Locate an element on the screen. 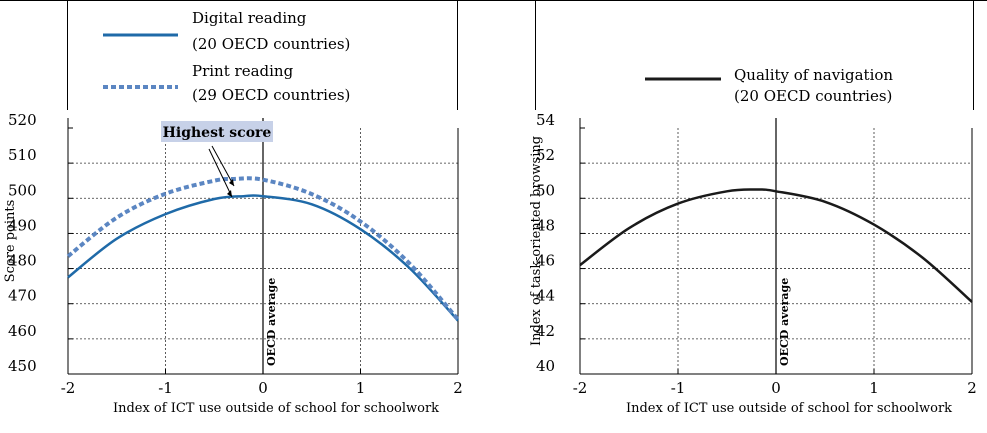 Image resolution: width=987 pixels, height=433 pixels. y-axis-title: Index of task-oriented browsing is located at coordinates (536, 241).